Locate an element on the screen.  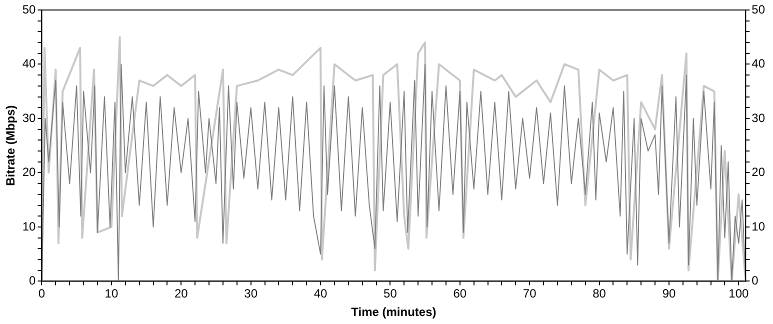
y-tick-label: 40 is located at coordinates (29, 63).